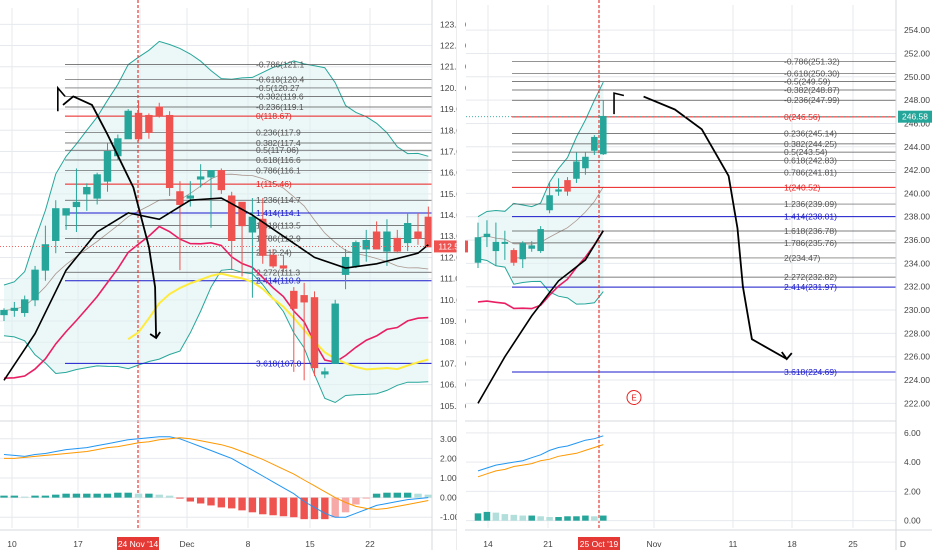 This screenshot has height=550, width=932. What do you see at coordinates (453, 257) in the screenshot?
I see `price-tick-label: 112.00` at bounding box center [453, 257].